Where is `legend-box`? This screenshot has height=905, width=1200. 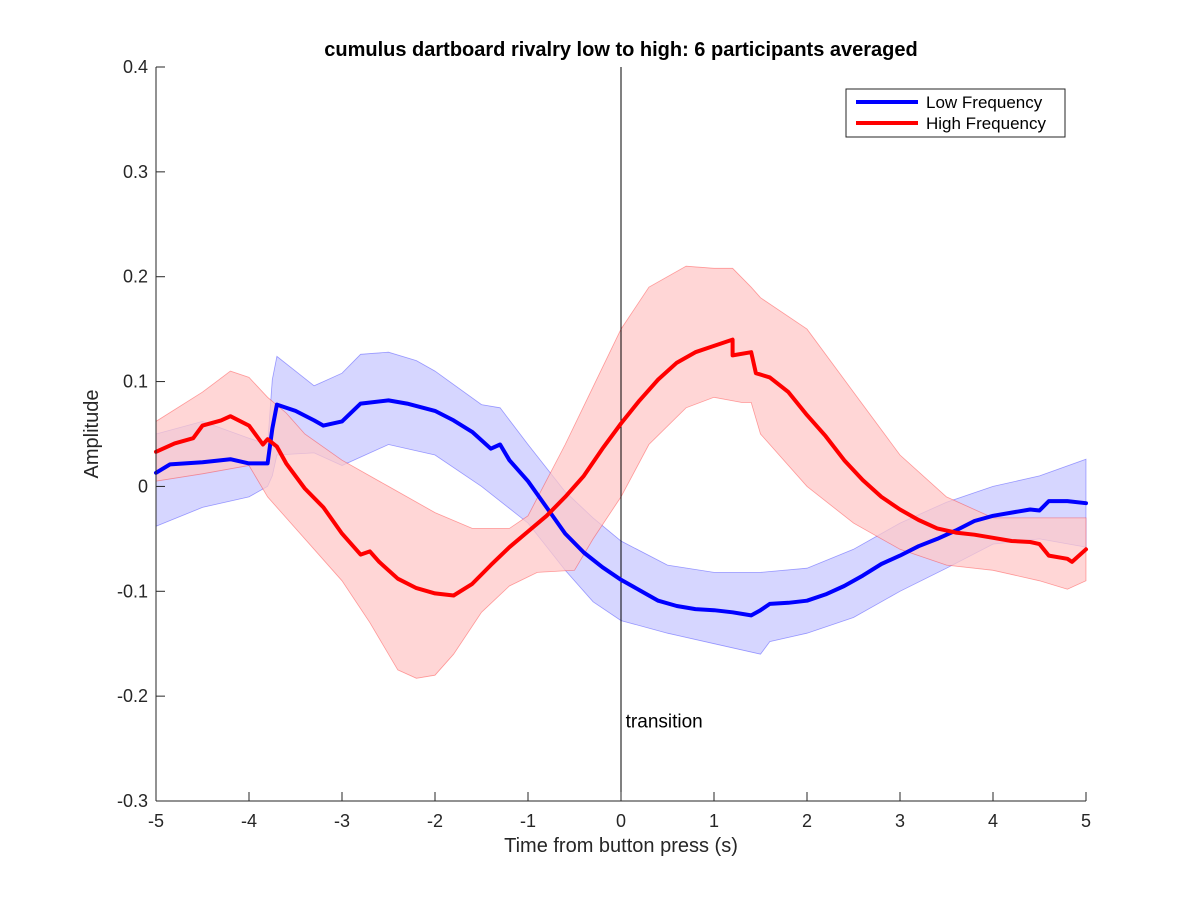
legend-box is located at coordinates (955, 113).